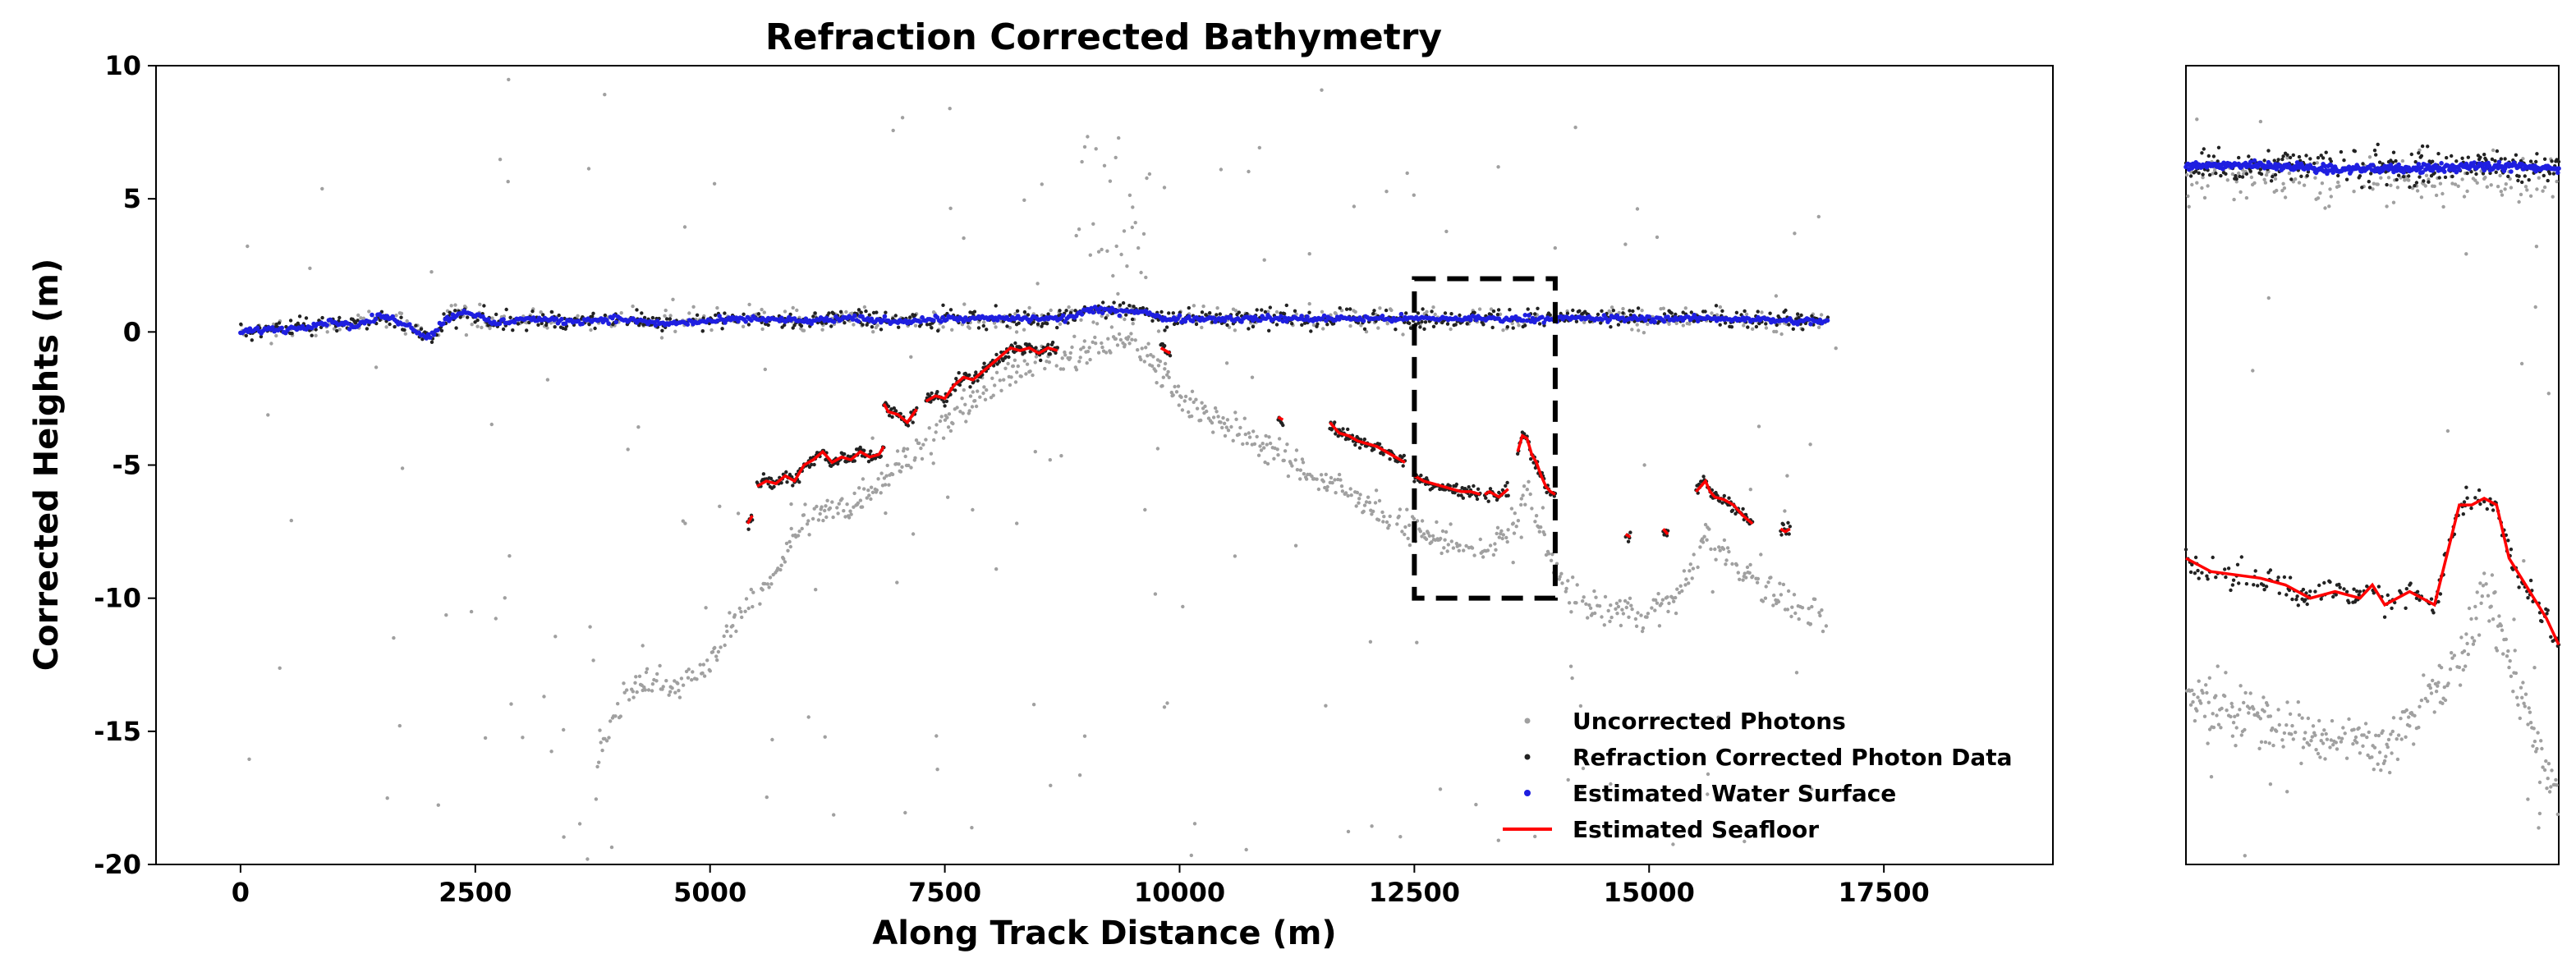  Describe the element at coordinates (475, 892) in the screenshot. I see `x-tick-label: 2500` at that location.